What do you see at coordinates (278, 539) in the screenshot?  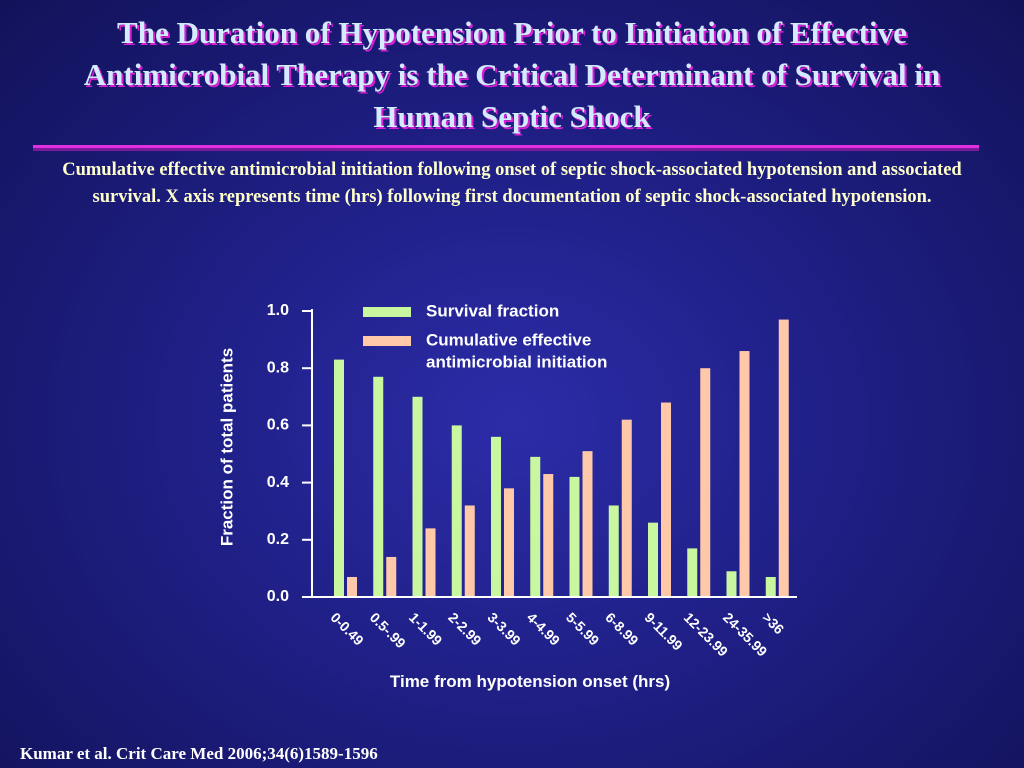 I see `y-tick-label: 0.2` at bounding box center [278, 539].